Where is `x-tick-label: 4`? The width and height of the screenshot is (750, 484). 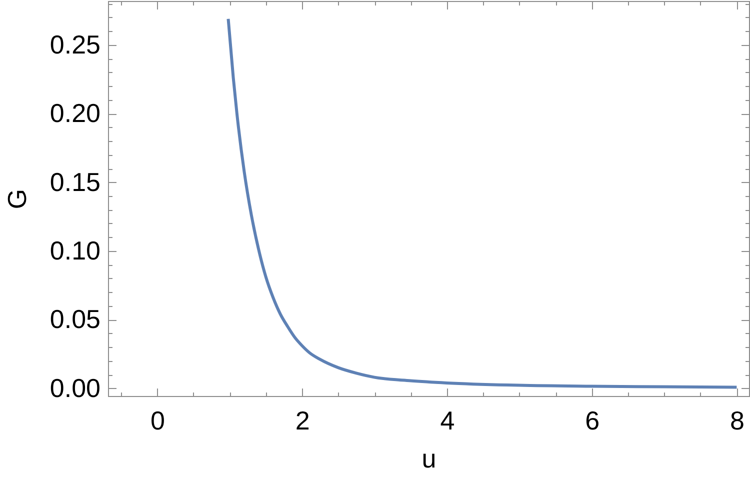
x-tick-label: 4 is located at coordinates (447, 421).